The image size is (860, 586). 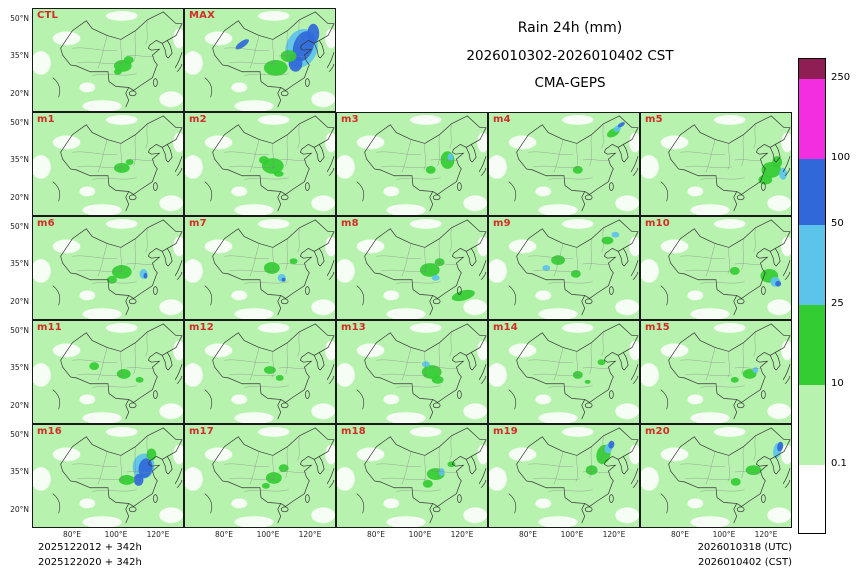 I want to click on map-m3, so click(x=412, y=164).